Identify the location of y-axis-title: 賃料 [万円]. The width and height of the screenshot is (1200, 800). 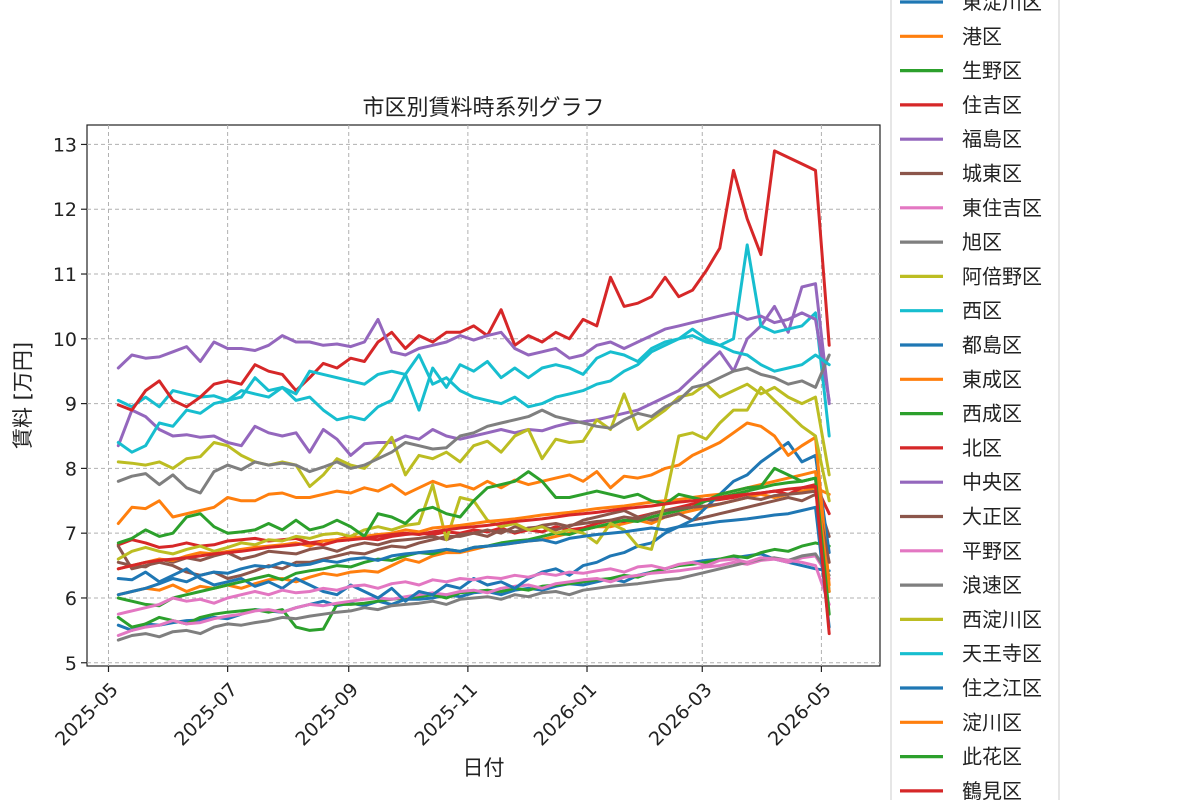
(23, 395).